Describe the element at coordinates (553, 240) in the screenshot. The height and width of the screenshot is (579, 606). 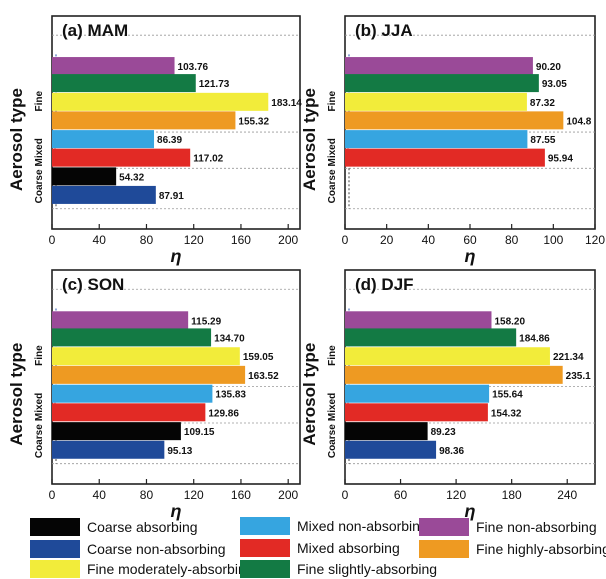
I see `x-tick-label: 100` at that location.